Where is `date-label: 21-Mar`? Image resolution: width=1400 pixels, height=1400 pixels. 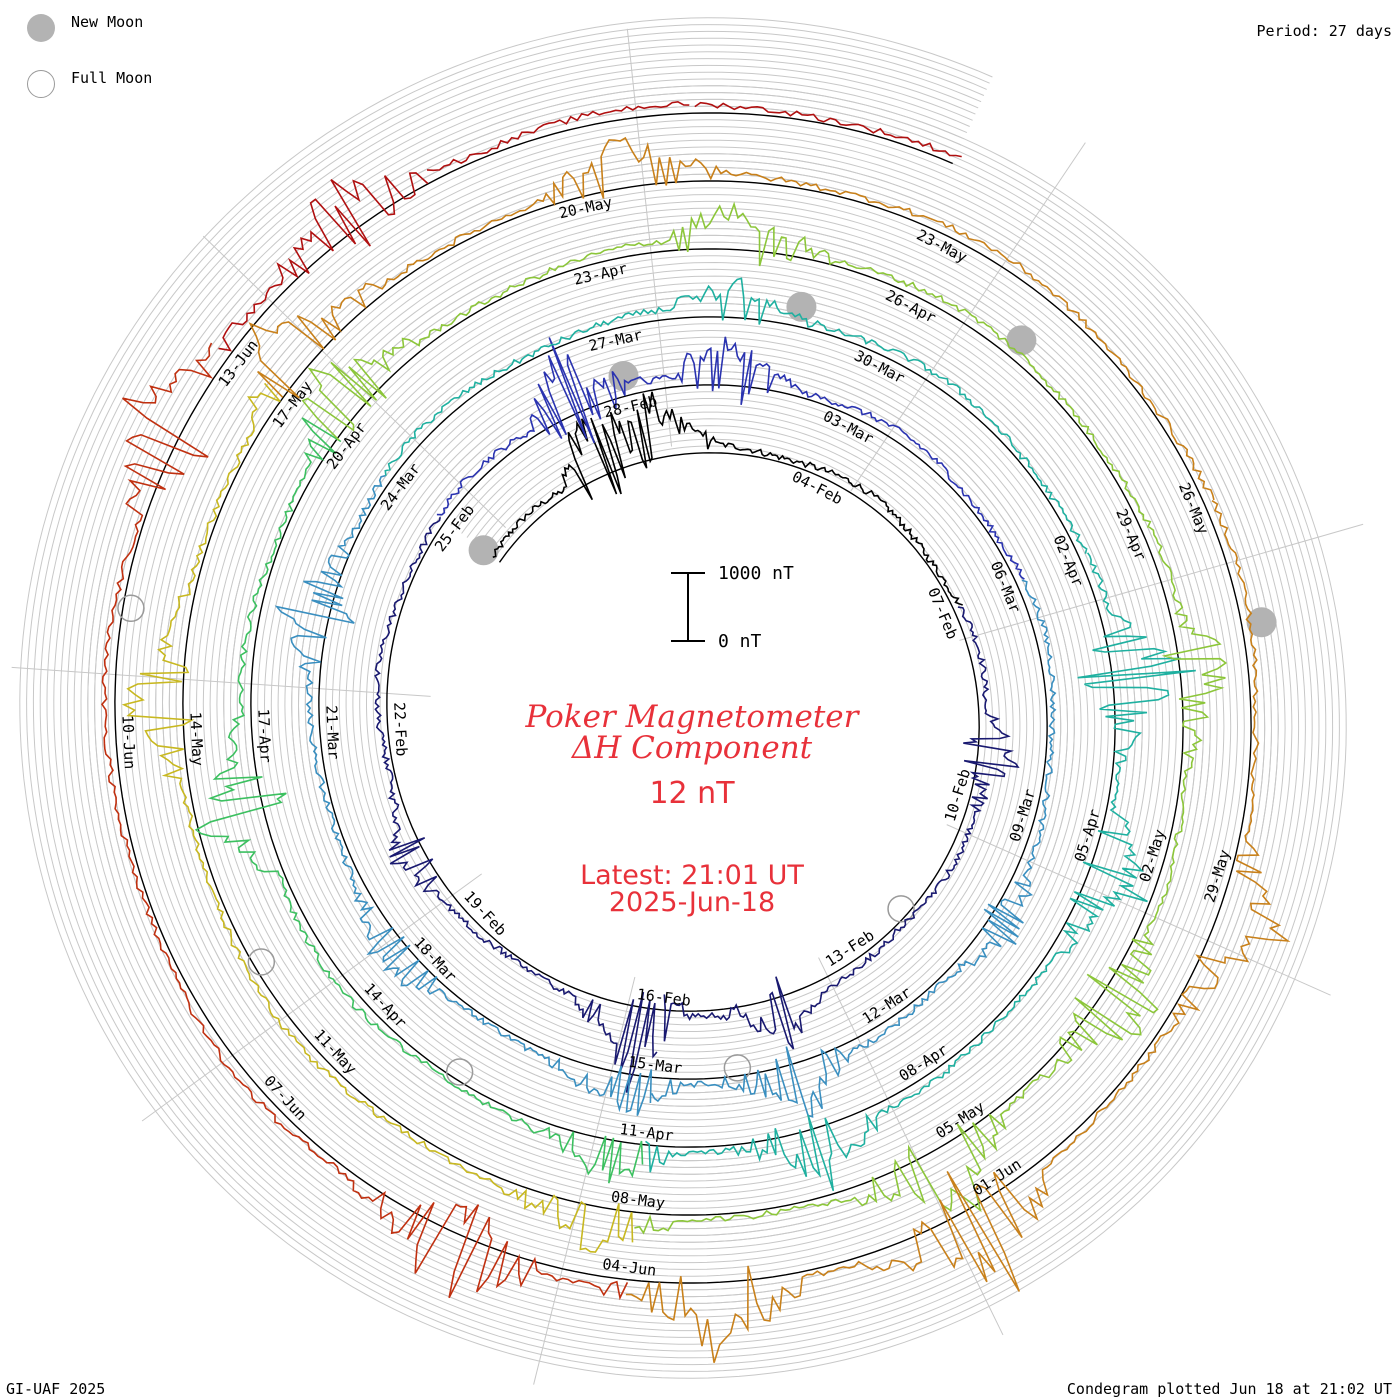 date-label: 21-Mar is located at coordinates (332, 732).